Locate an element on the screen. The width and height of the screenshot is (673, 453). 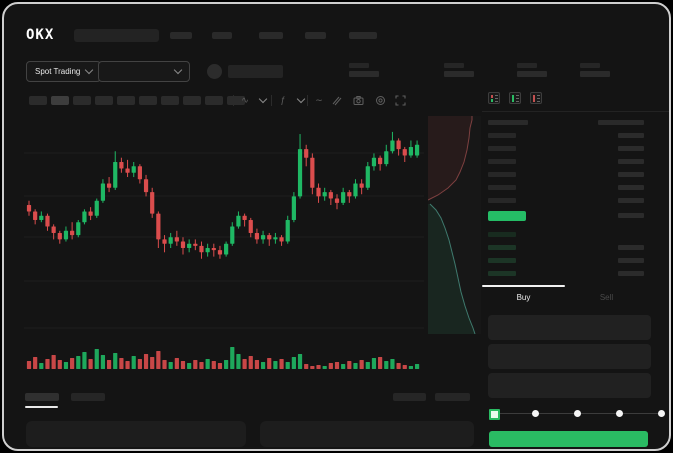
book-combined-icon is located at coordinates (494, 98).